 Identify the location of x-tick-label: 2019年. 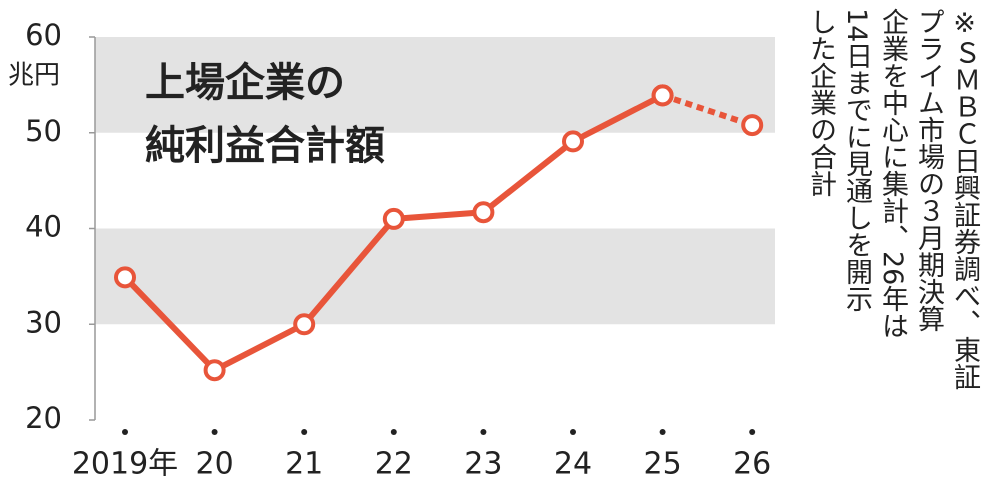
(125, 464).